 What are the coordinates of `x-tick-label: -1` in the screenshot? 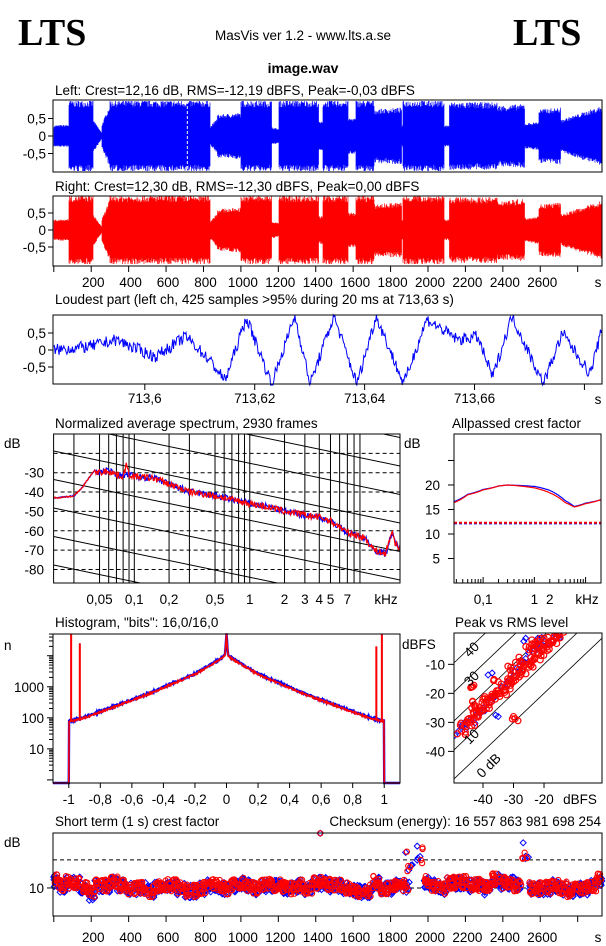 It's located at (69, 799).